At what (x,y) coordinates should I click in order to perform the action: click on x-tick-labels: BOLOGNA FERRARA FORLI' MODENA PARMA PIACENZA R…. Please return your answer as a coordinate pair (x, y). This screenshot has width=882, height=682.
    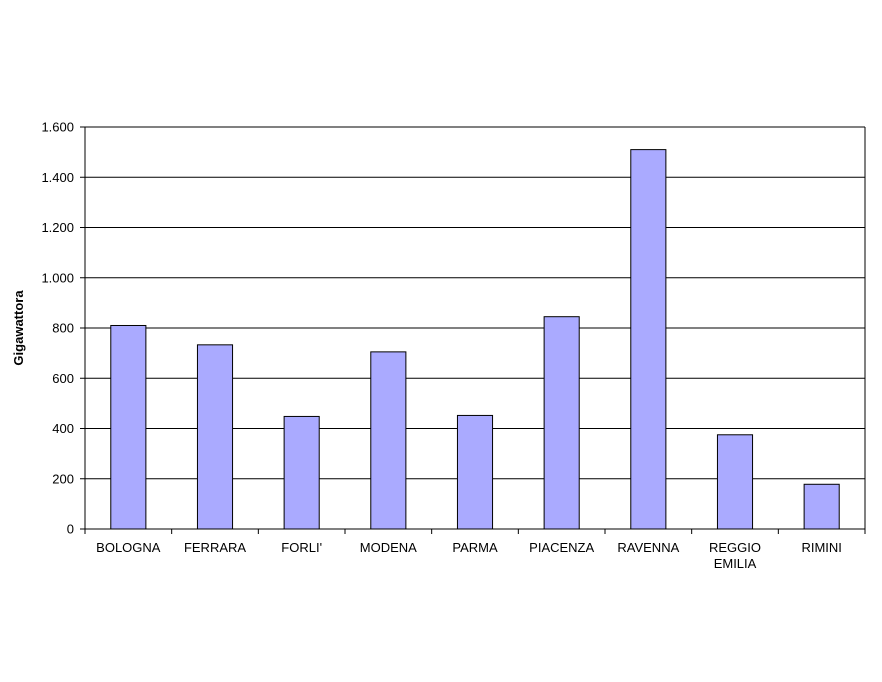
    Looking at the image, I should click on (469, 555).